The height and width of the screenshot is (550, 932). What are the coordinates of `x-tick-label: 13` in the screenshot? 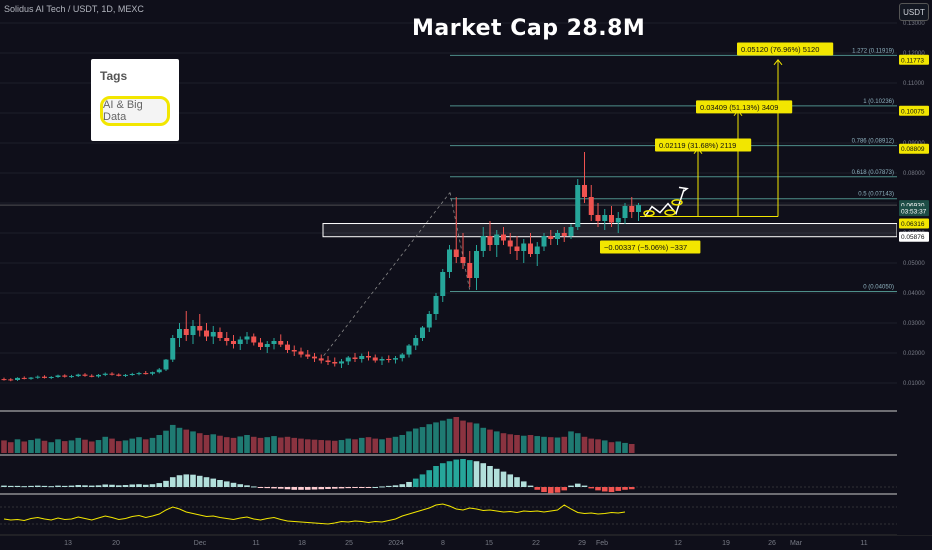 It's located at (68, 543).